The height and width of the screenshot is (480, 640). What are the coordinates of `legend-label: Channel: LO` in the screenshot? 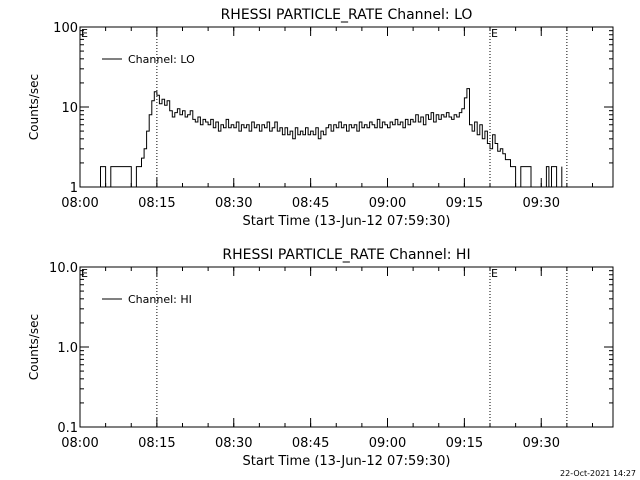 It's located at (161, 59).